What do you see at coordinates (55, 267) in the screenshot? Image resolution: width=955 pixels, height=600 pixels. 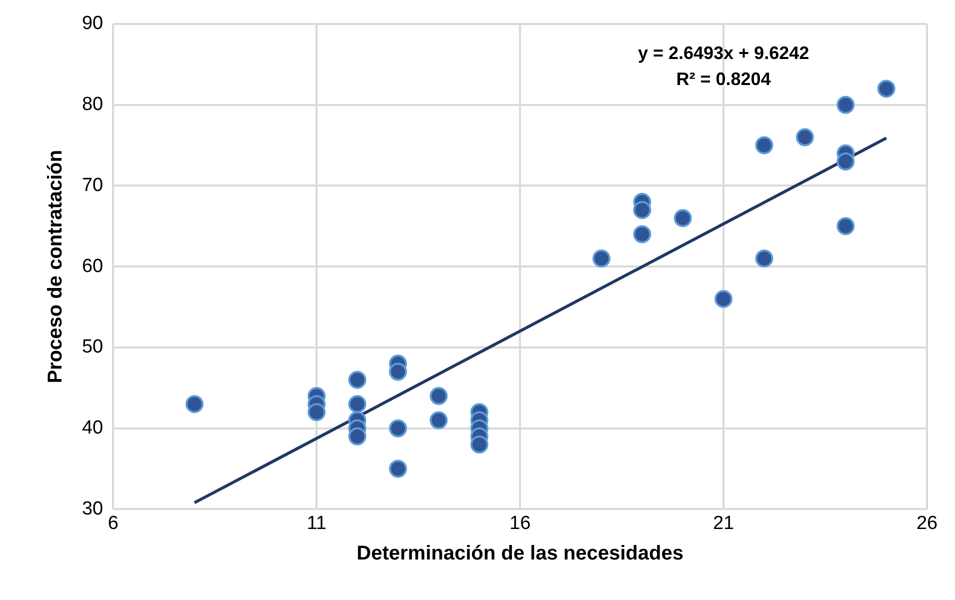 I see `y-axis-title: Proceso de contratación` at bounding box center [55, 267].